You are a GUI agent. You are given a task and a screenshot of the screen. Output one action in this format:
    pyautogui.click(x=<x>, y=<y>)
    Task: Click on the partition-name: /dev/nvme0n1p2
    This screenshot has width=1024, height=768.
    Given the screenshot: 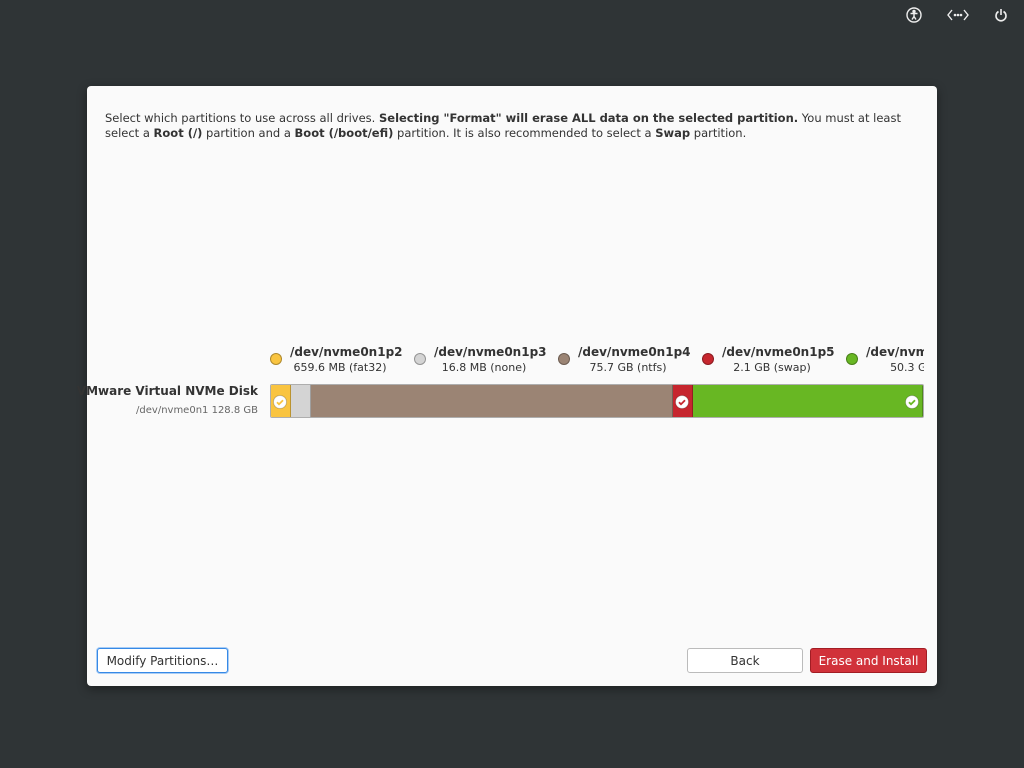 What is the action you would take?
    pyautogui.click(x=346, y=352)
    